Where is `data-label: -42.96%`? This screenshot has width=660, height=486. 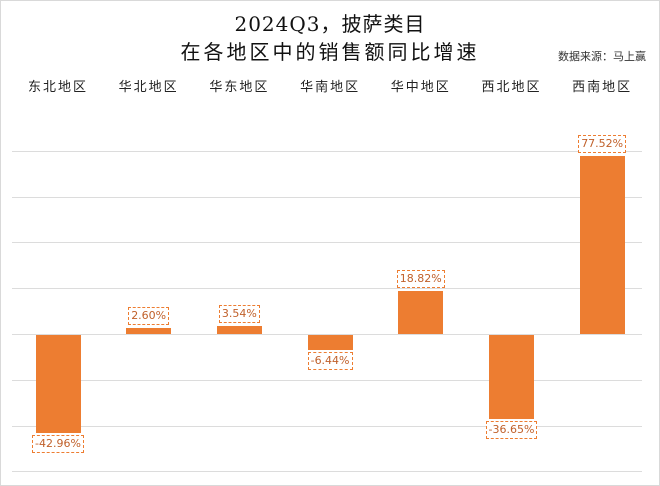
data-label: -42.96% is located at coordinates (58, 444).